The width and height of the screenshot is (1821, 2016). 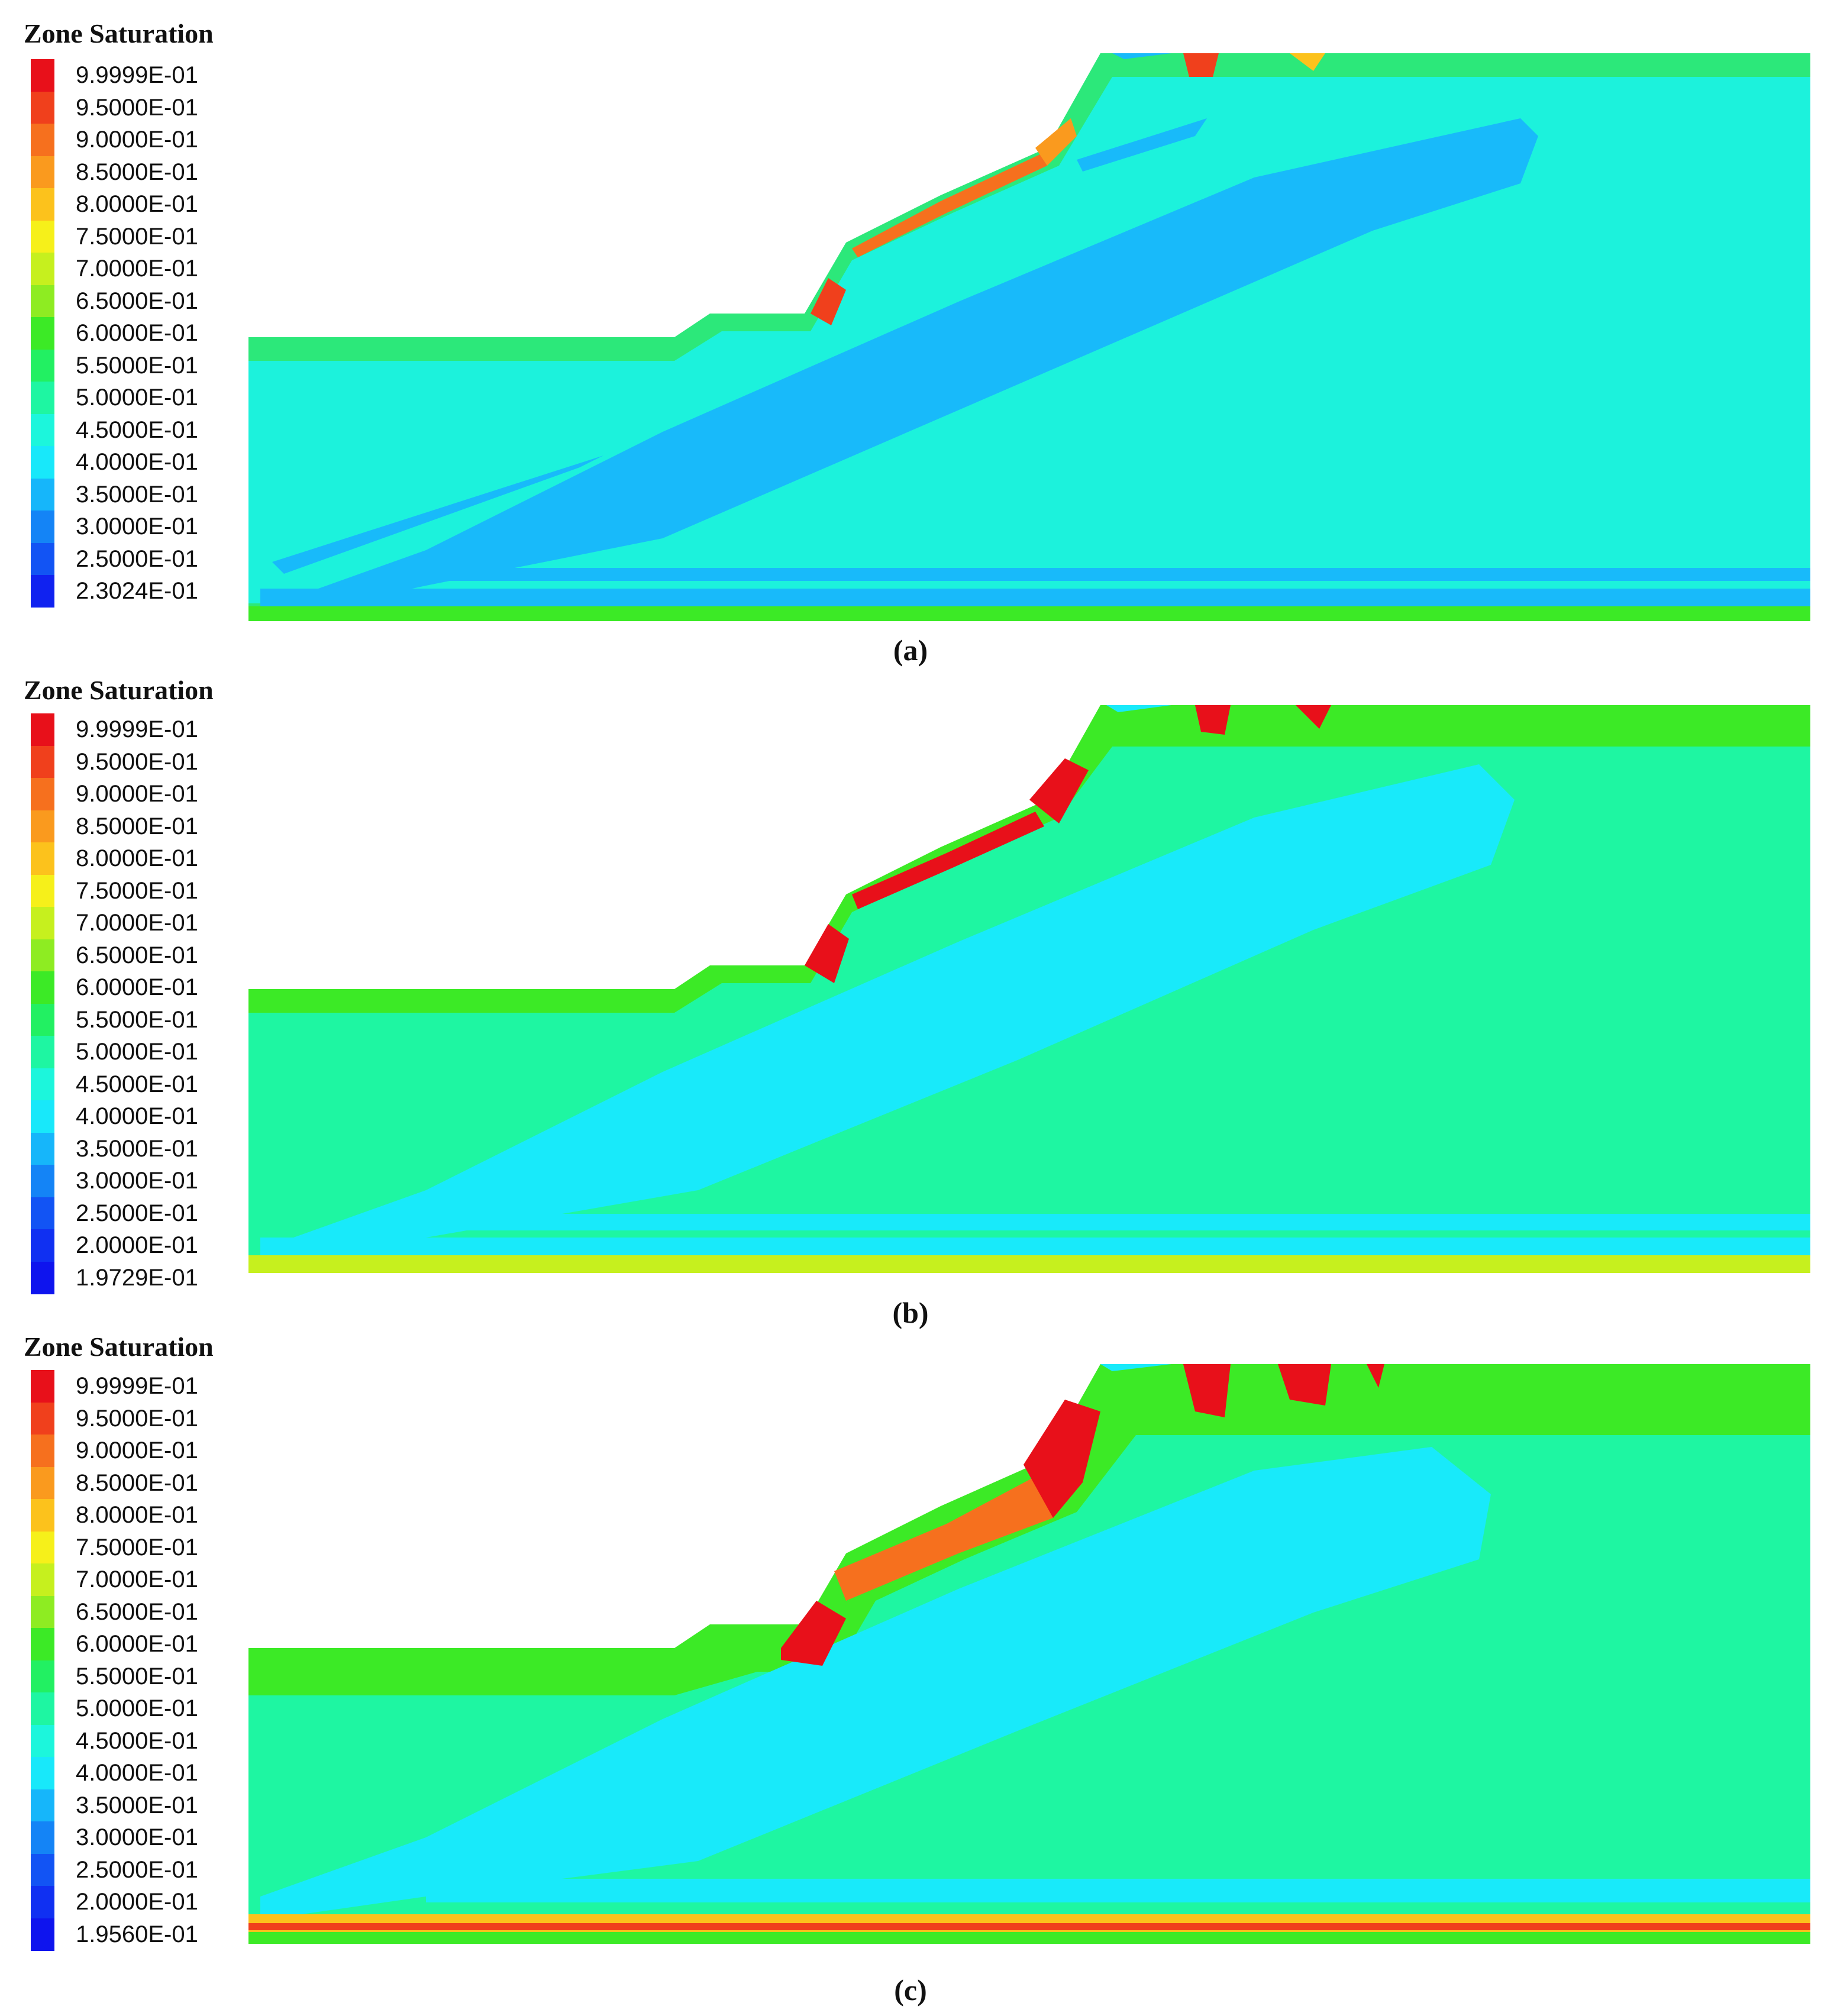 What do you see at coordinates (137, 1805) in the screenshot?
I see `legend-label: 3.5000E-01` at bounding box center [137, 1805].